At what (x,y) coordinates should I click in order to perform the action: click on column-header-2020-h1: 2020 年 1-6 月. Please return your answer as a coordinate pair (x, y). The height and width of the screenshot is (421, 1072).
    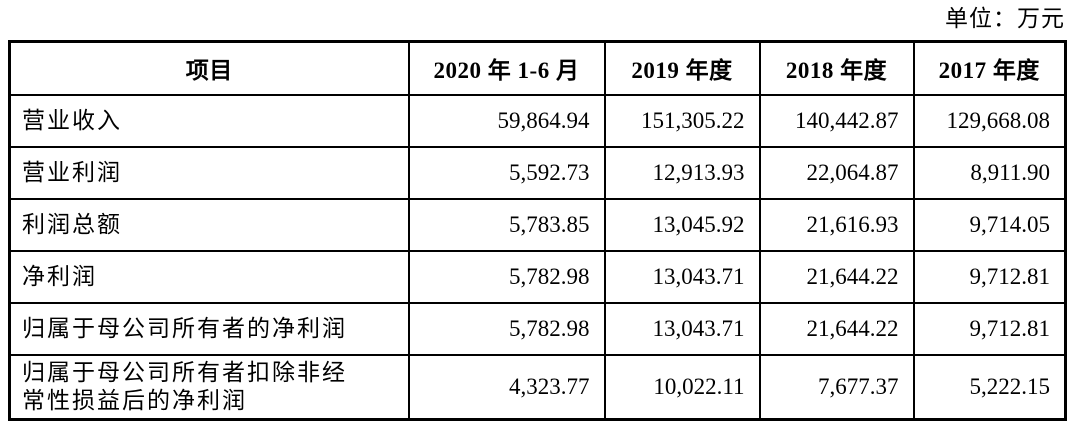
    Looking at the image, I should click on (506, 68).